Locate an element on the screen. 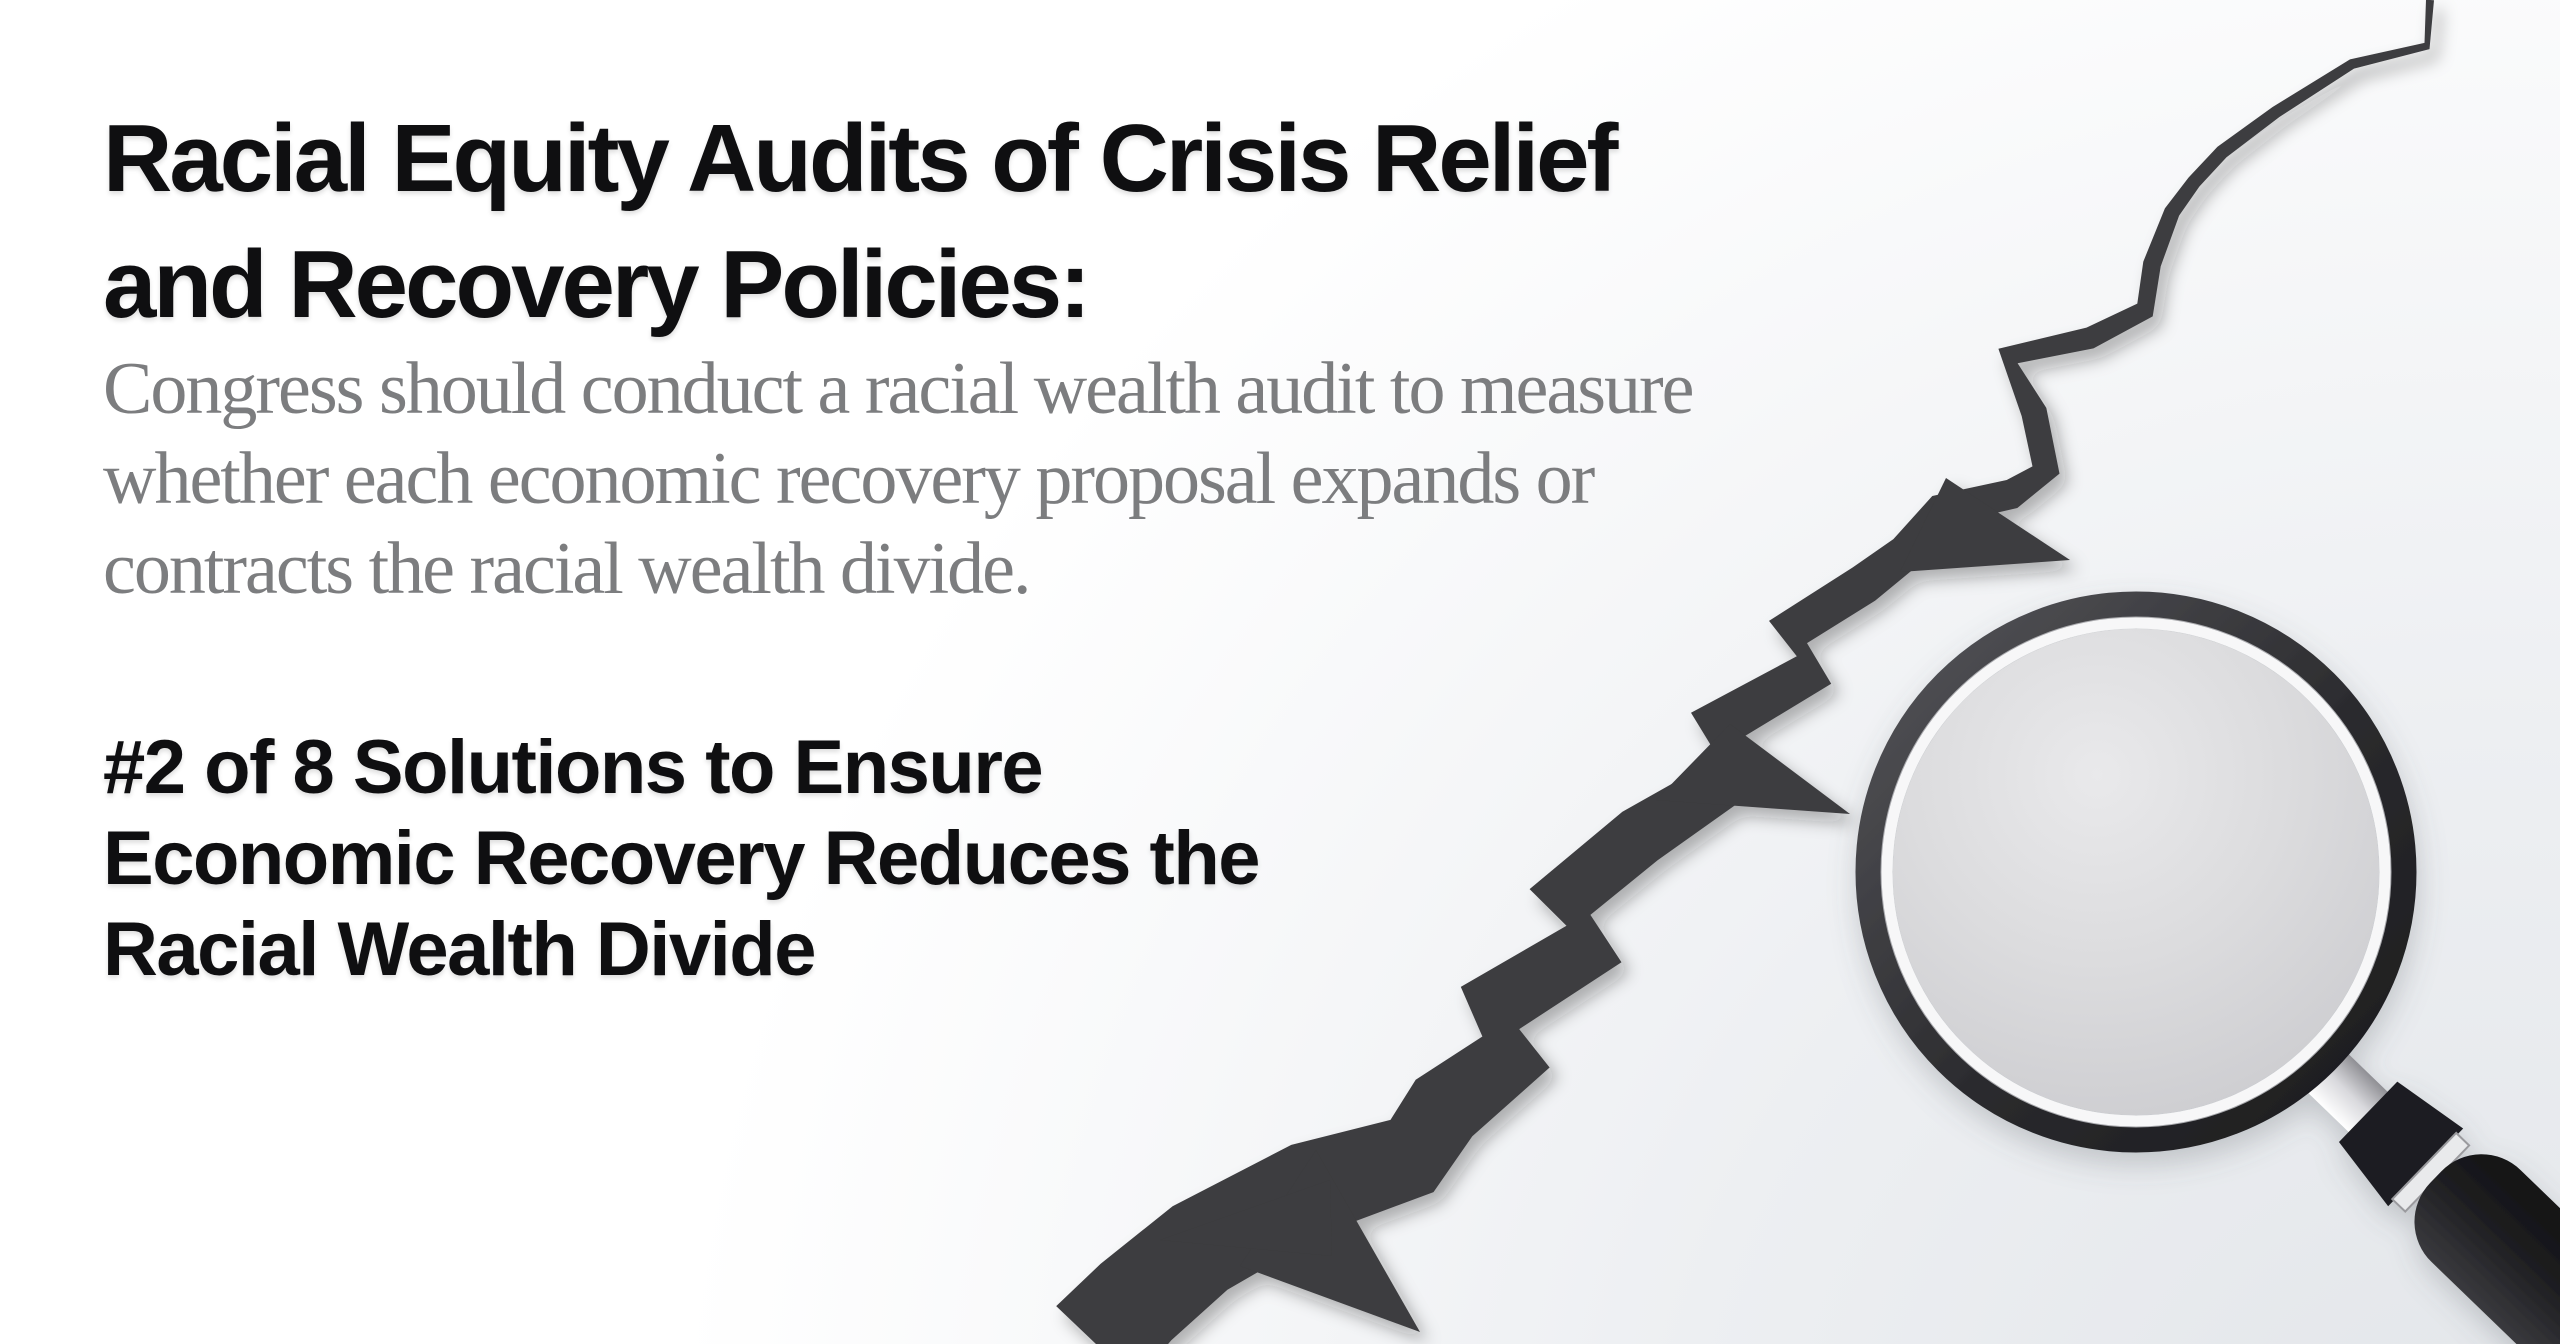 The height and width of the screenshot is (1344, 2560). magnifier-handle is located at coordinates (2429, 1194).